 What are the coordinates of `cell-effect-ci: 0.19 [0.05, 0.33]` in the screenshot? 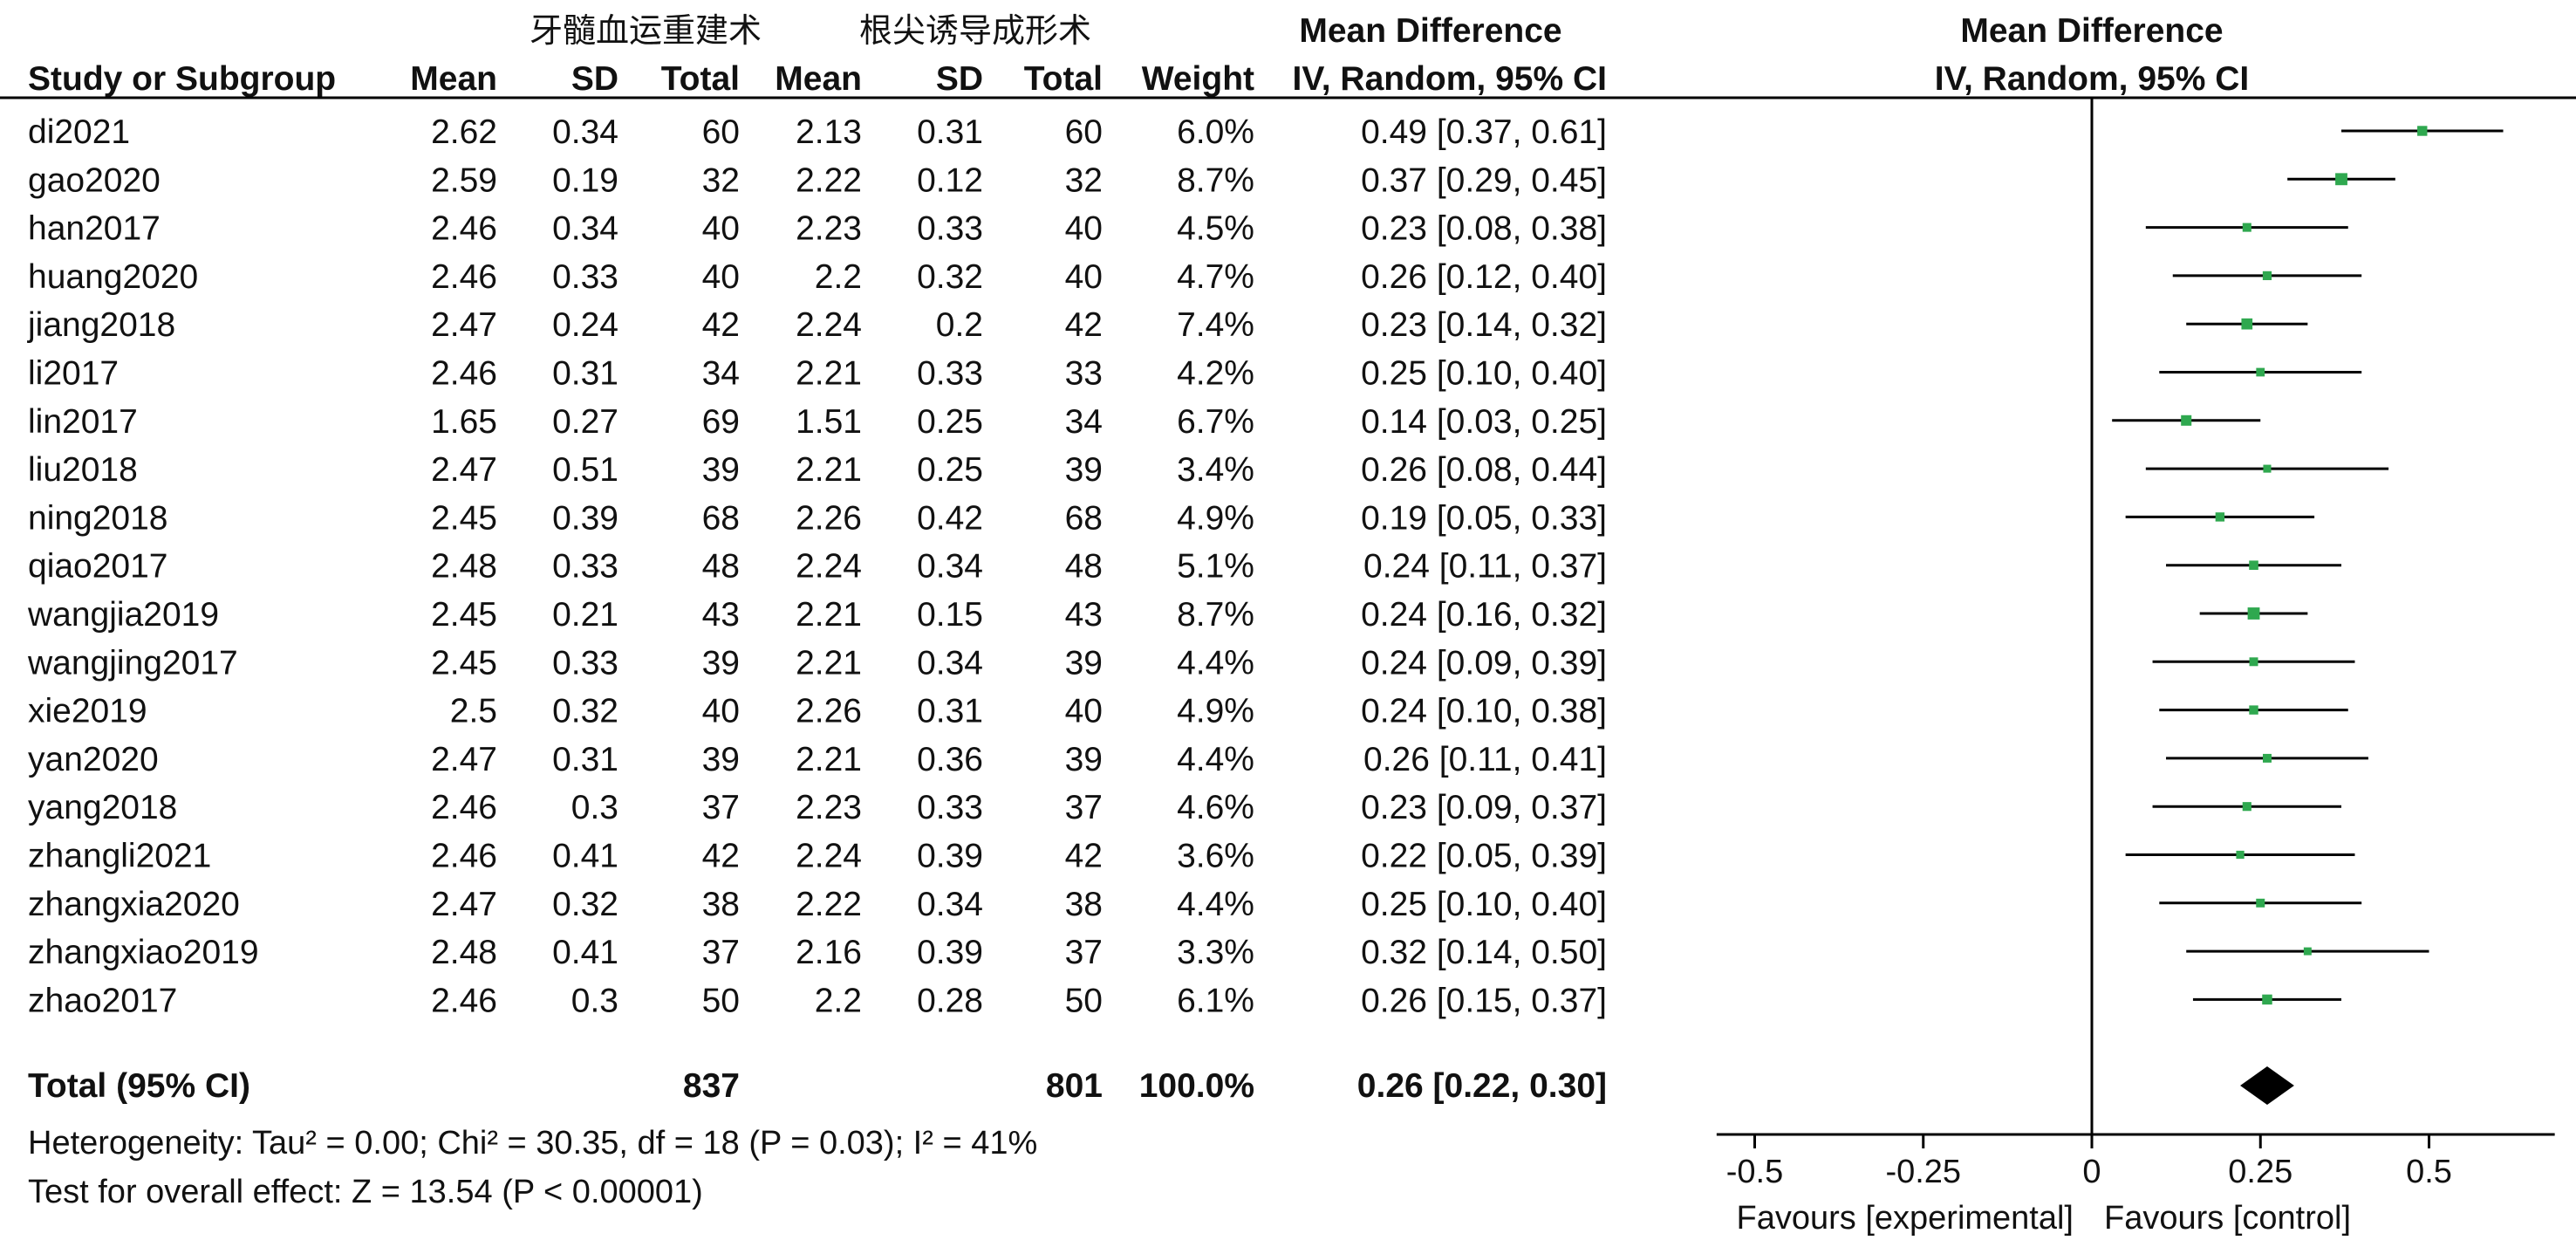 It's located at (1484, 518).